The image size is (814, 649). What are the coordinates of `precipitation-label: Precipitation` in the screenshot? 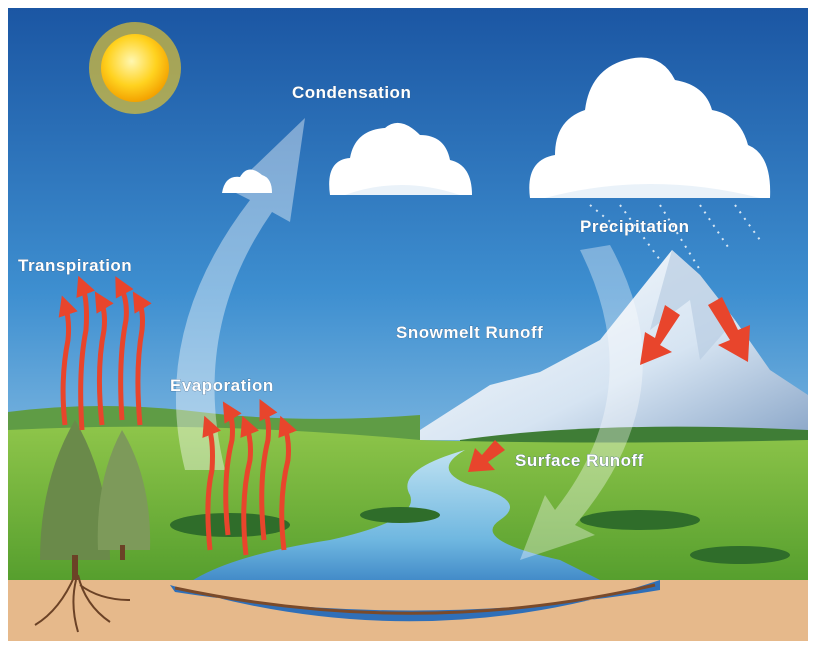 It's located at (634, 226).